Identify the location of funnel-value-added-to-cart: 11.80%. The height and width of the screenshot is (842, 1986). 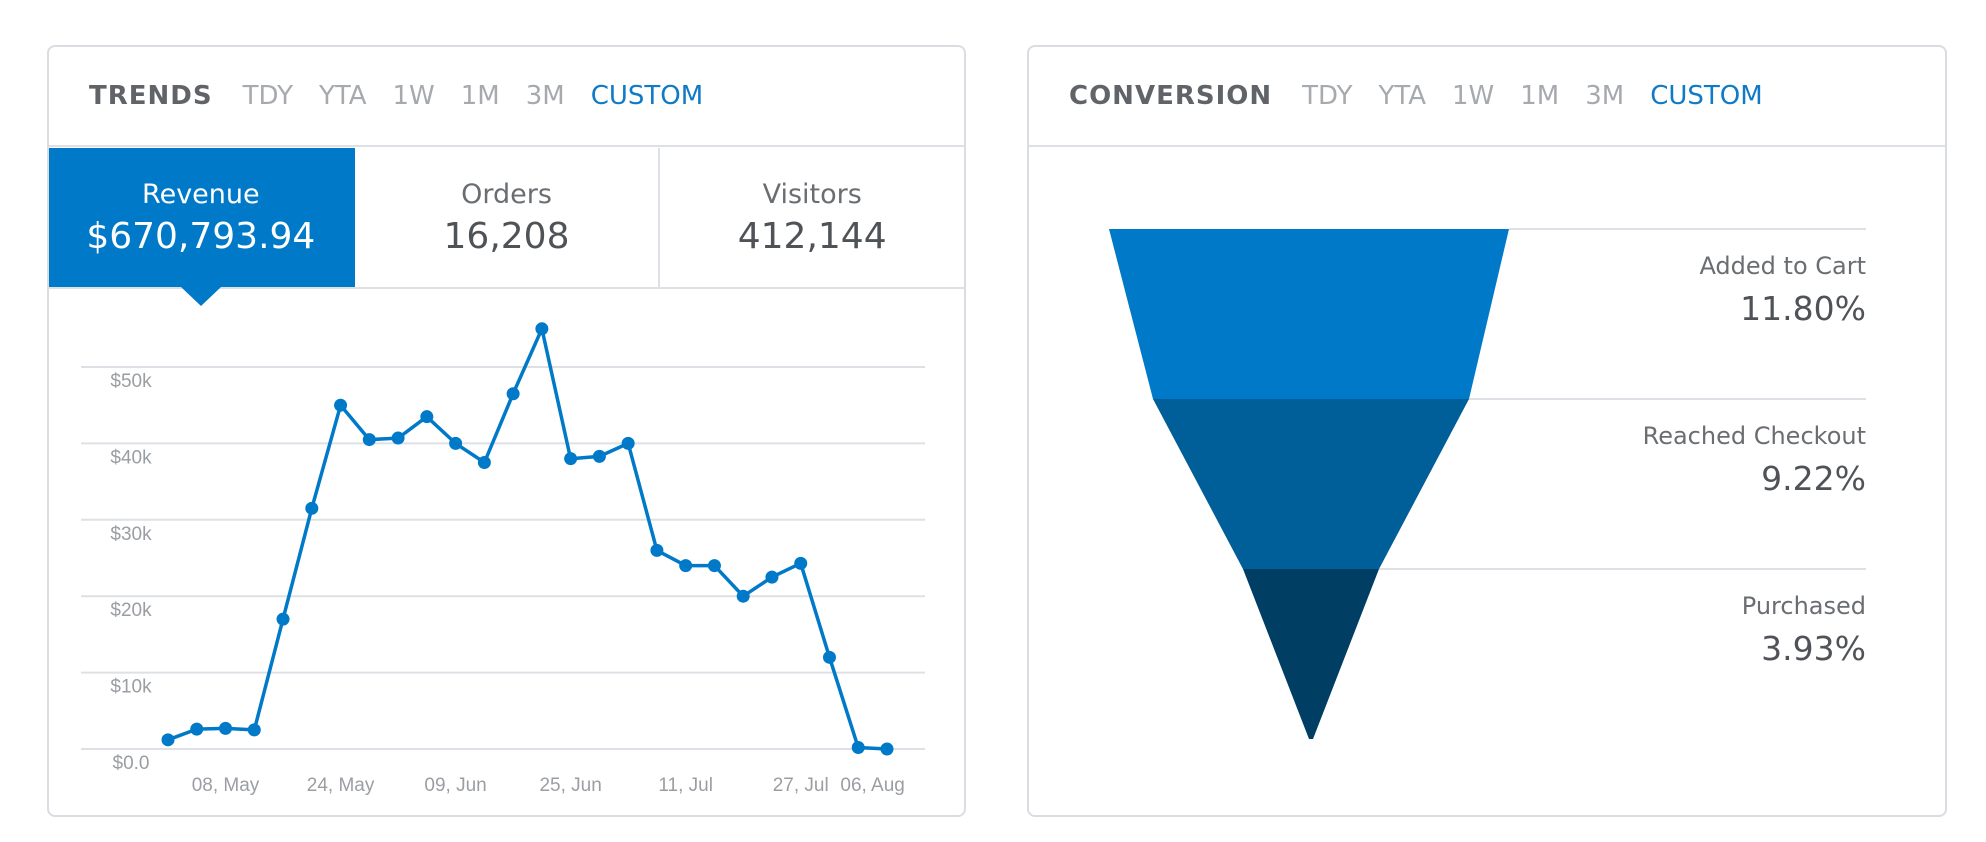
(1803, 308).